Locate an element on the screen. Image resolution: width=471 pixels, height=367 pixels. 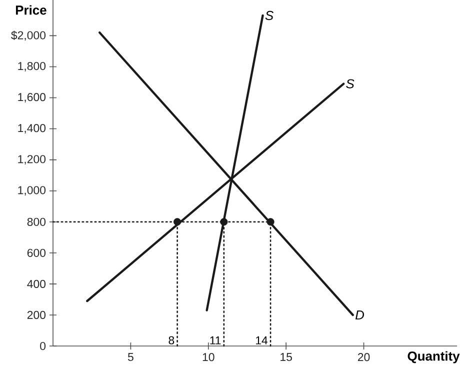
y-tick-label: 600 is located at coordinates (36, 252).